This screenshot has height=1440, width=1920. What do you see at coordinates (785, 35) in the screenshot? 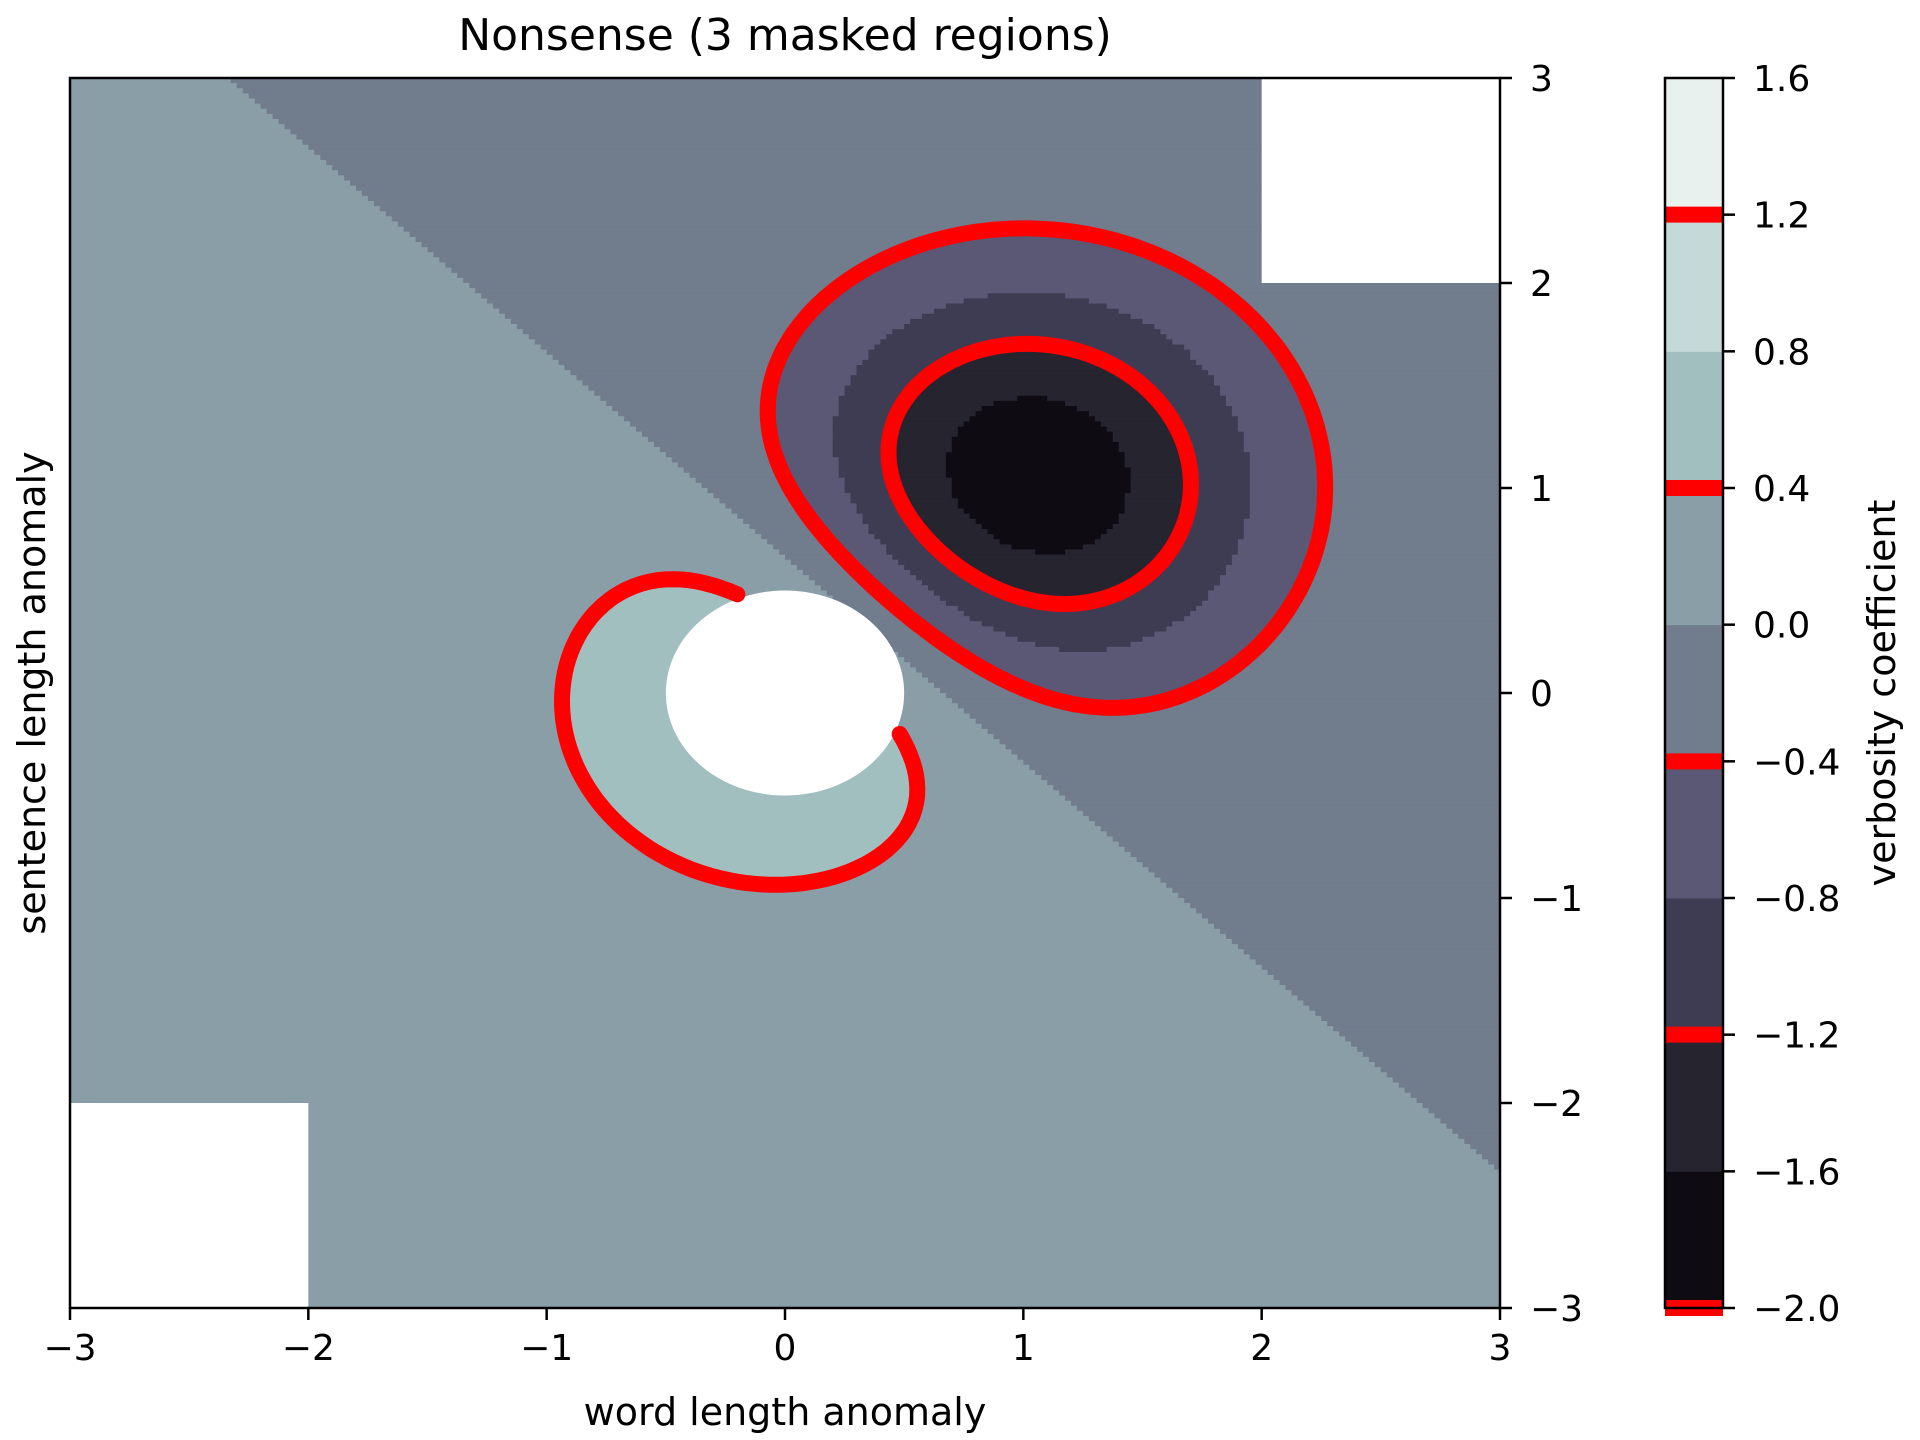
I see `chart-title: Nonsense (3 masked regions)` at bounding box center [785, 35].